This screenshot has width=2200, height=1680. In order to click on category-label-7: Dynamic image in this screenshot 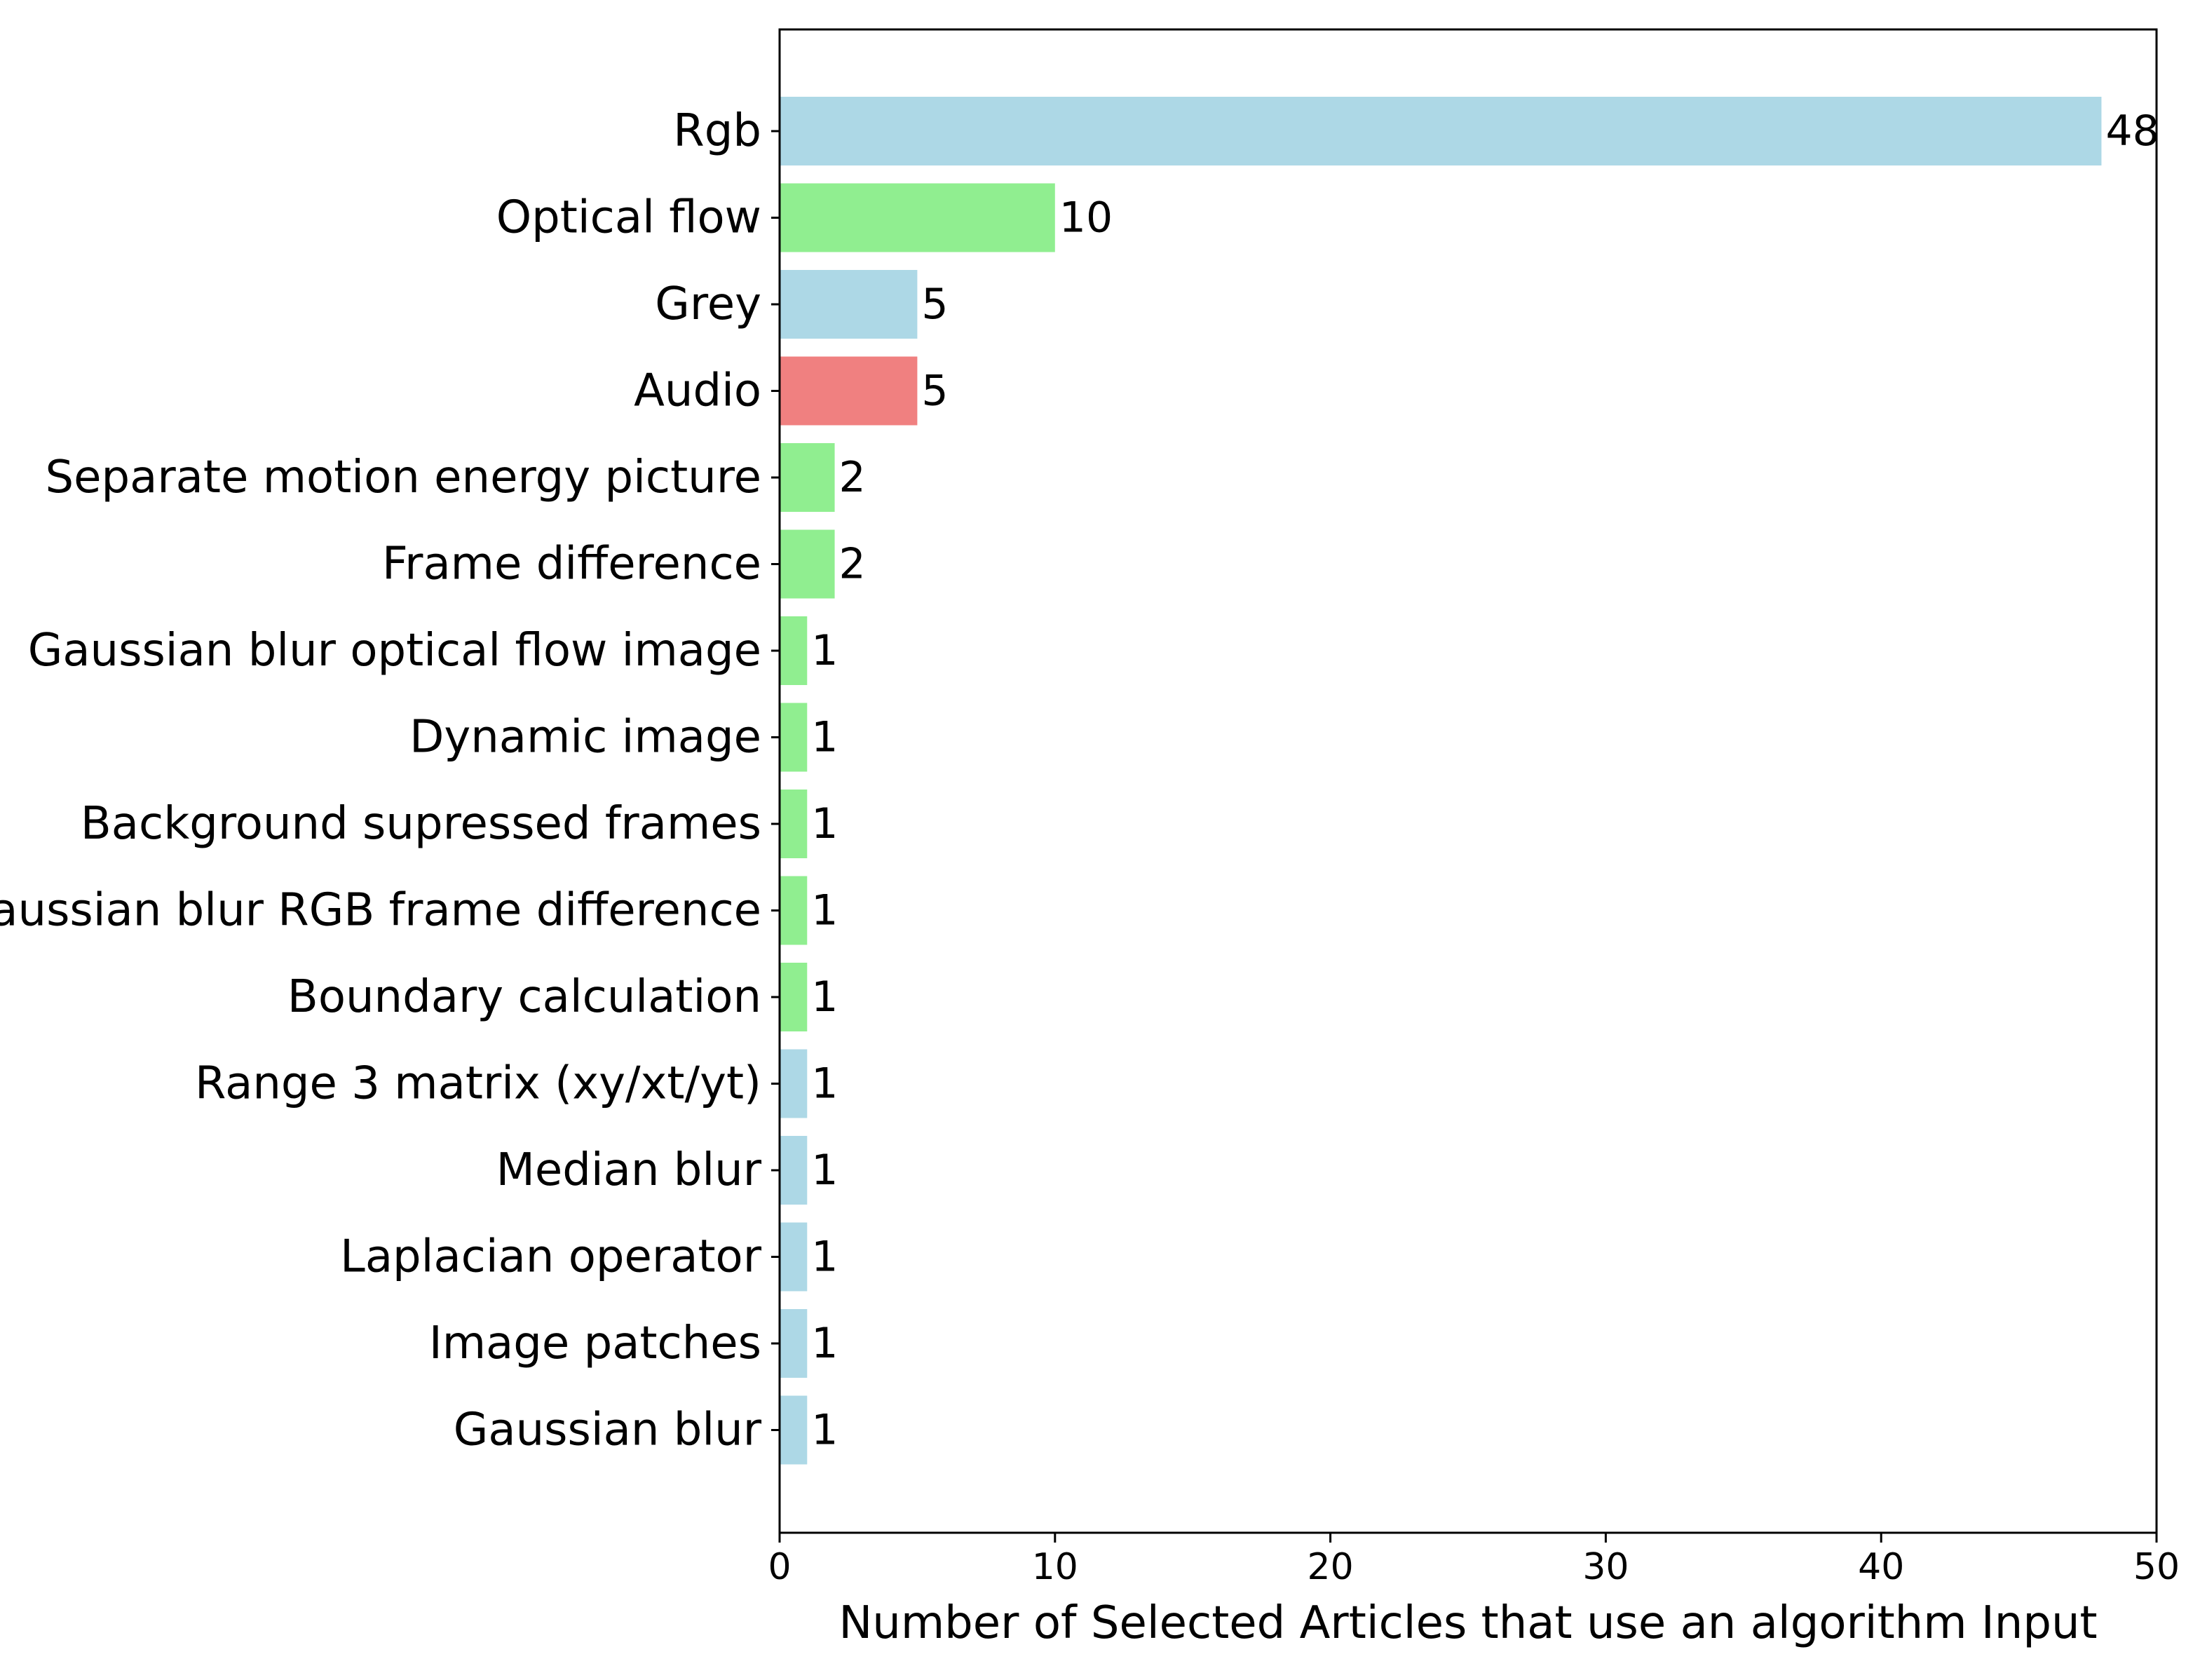, I will do `click(585, 738)`.